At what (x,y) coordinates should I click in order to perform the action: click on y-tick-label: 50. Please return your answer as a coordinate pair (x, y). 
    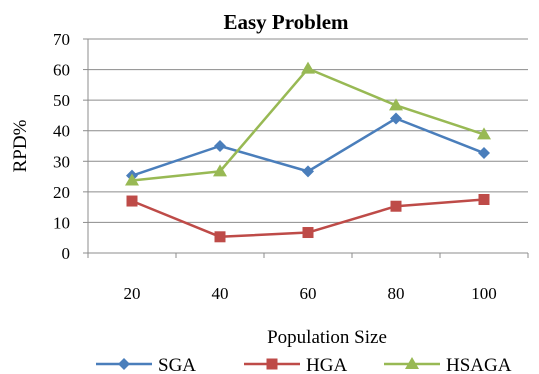
    Looking at the image, I should click on (61, 100).